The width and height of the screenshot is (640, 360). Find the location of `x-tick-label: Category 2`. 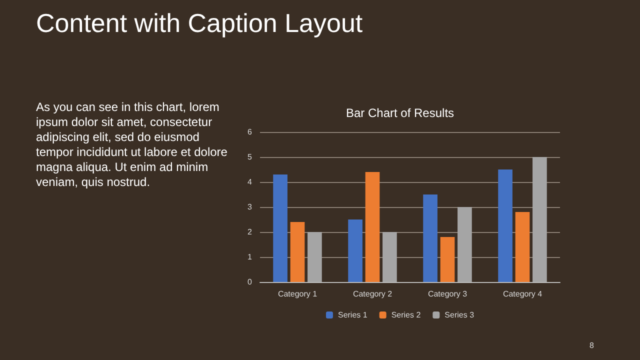

x-tick-label: Category 2 is located at coordinates (372, 294).